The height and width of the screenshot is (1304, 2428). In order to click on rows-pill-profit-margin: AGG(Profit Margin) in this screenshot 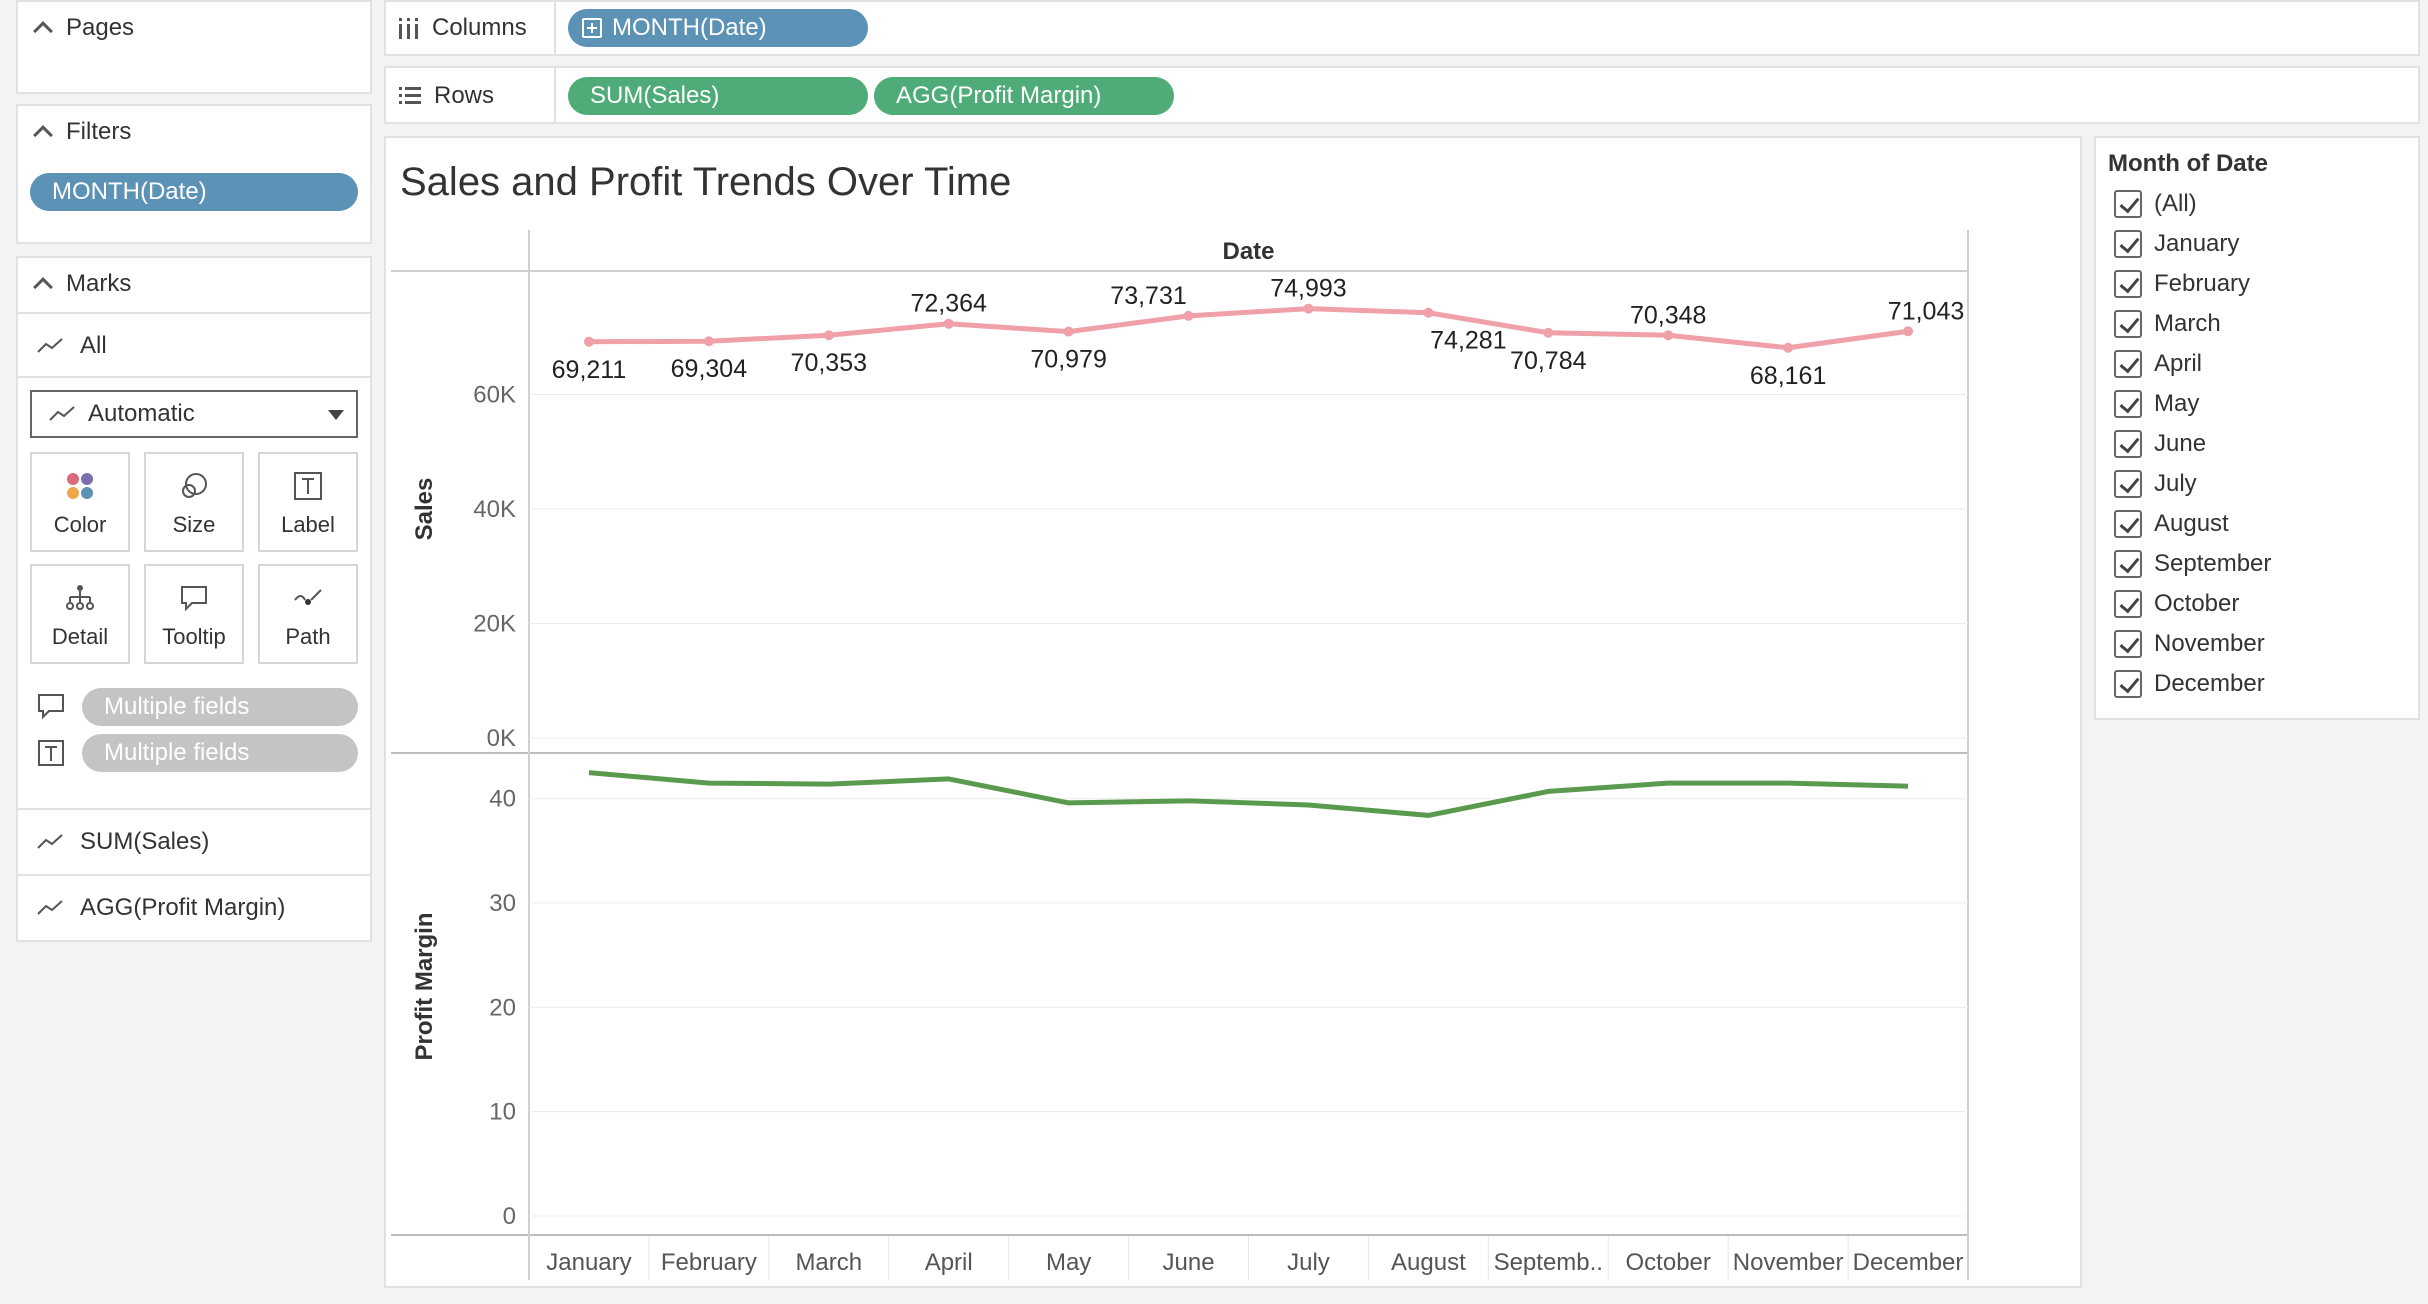, I will do `click(1024, 96)`.